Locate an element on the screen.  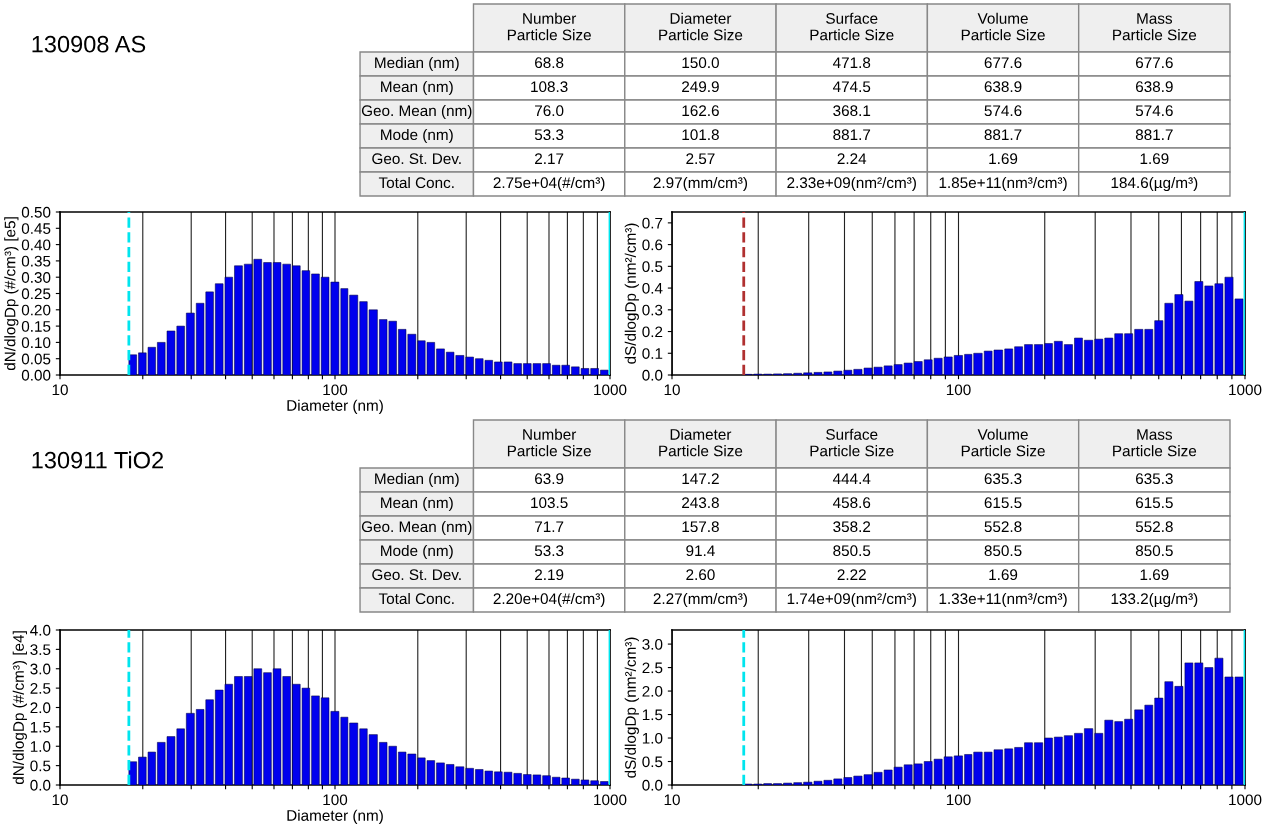
y-tick-label: 0.3 is located at coordinates (652, 310).